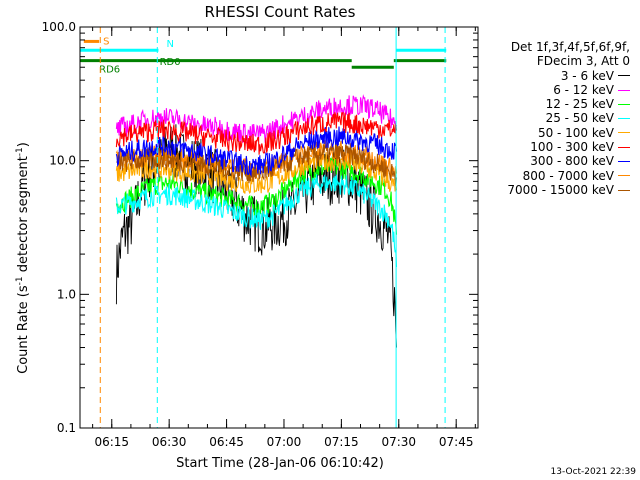 The image size is (640, 480). I want to click on legend-label: 800 - 7000 keV, so click(568, 175).